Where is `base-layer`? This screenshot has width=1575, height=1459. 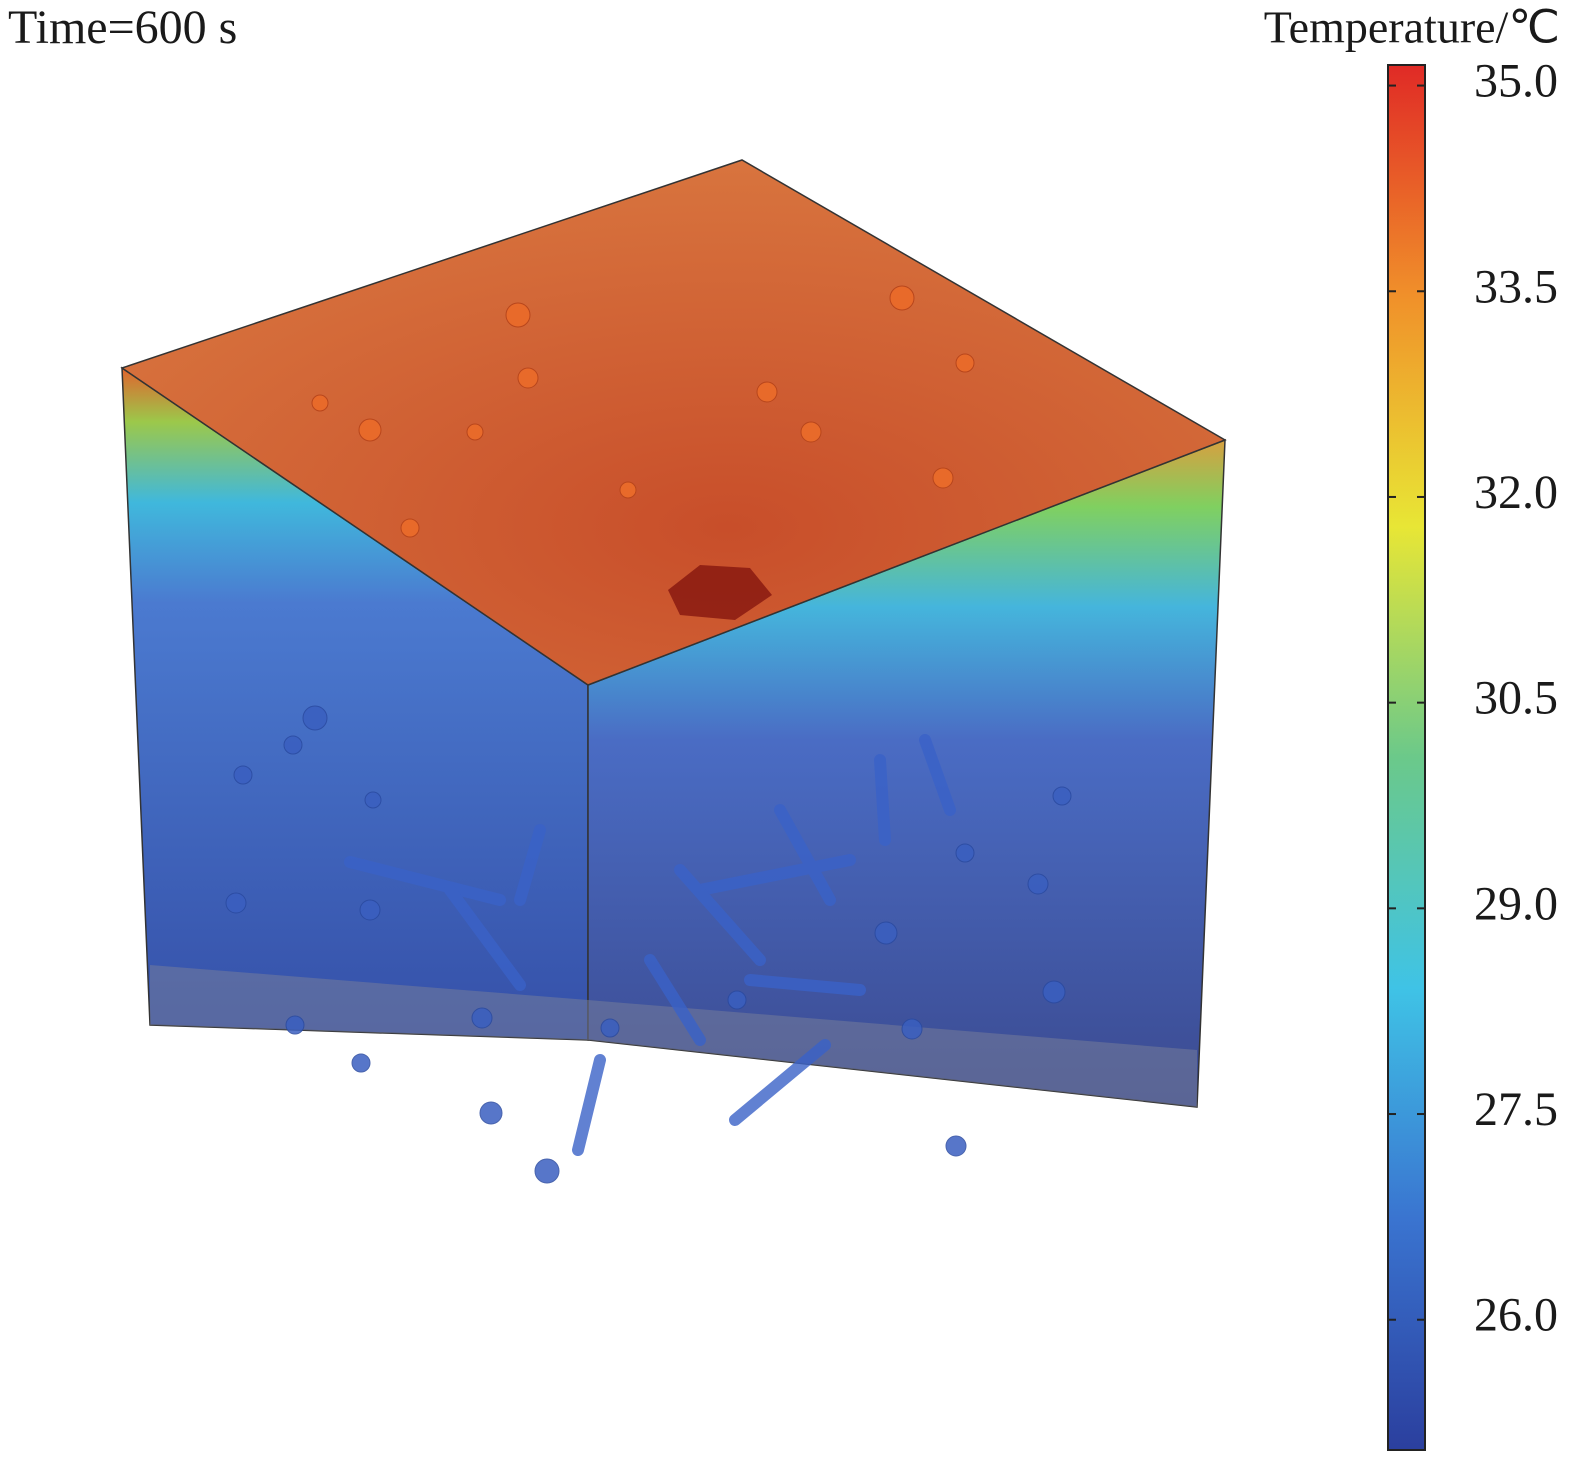 base-layer is located at coordinates (673, 1036).